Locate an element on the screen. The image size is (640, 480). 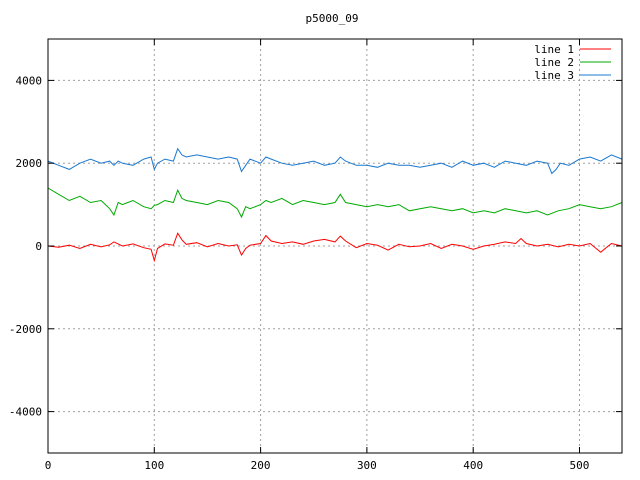
x-tick-label: 400 is located at coordinates (473, 465).